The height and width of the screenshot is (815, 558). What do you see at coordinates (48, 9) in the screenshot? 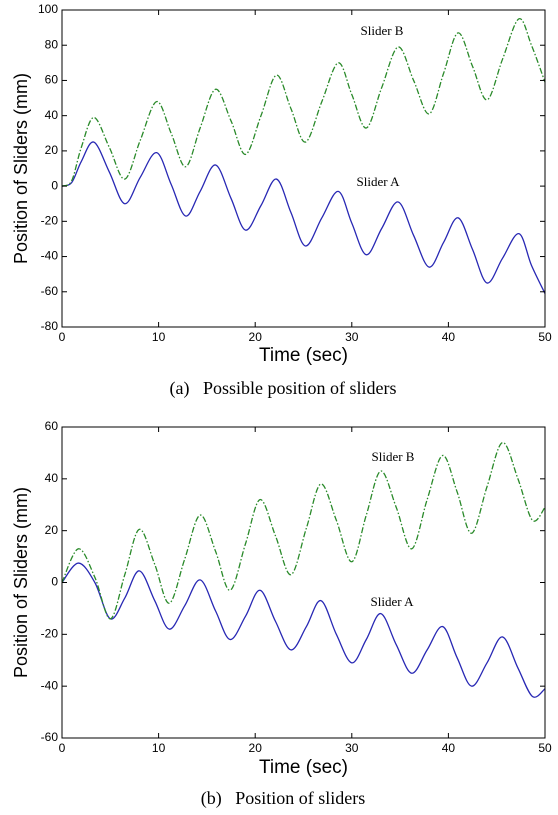
I see `y-tick-label: 100` at bounding box center [48, 9].